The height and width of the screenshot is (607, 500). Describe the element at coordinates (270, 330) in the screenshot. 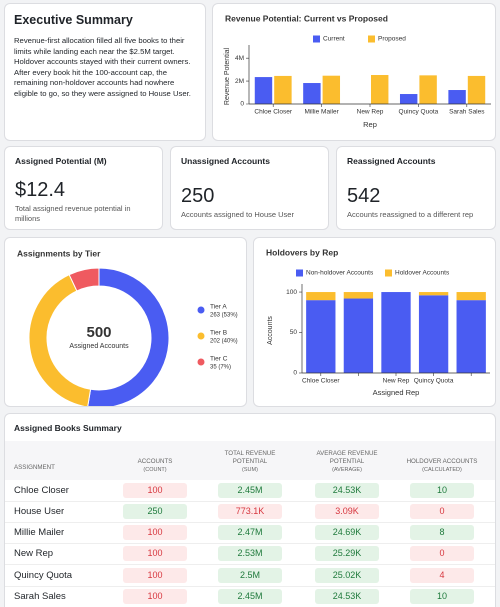

I see `y-axis-label: Accounts` at that location.